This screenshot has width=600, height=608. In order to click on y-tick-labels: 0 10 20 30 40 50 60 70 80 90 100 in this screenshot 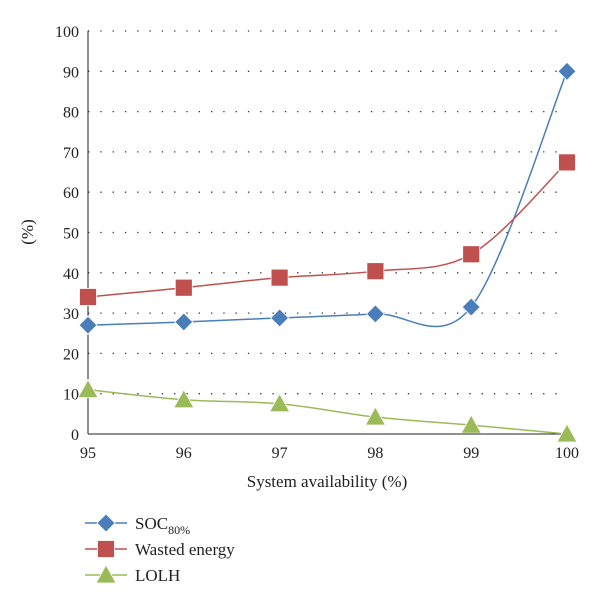, I will do `click(67, 234)`.